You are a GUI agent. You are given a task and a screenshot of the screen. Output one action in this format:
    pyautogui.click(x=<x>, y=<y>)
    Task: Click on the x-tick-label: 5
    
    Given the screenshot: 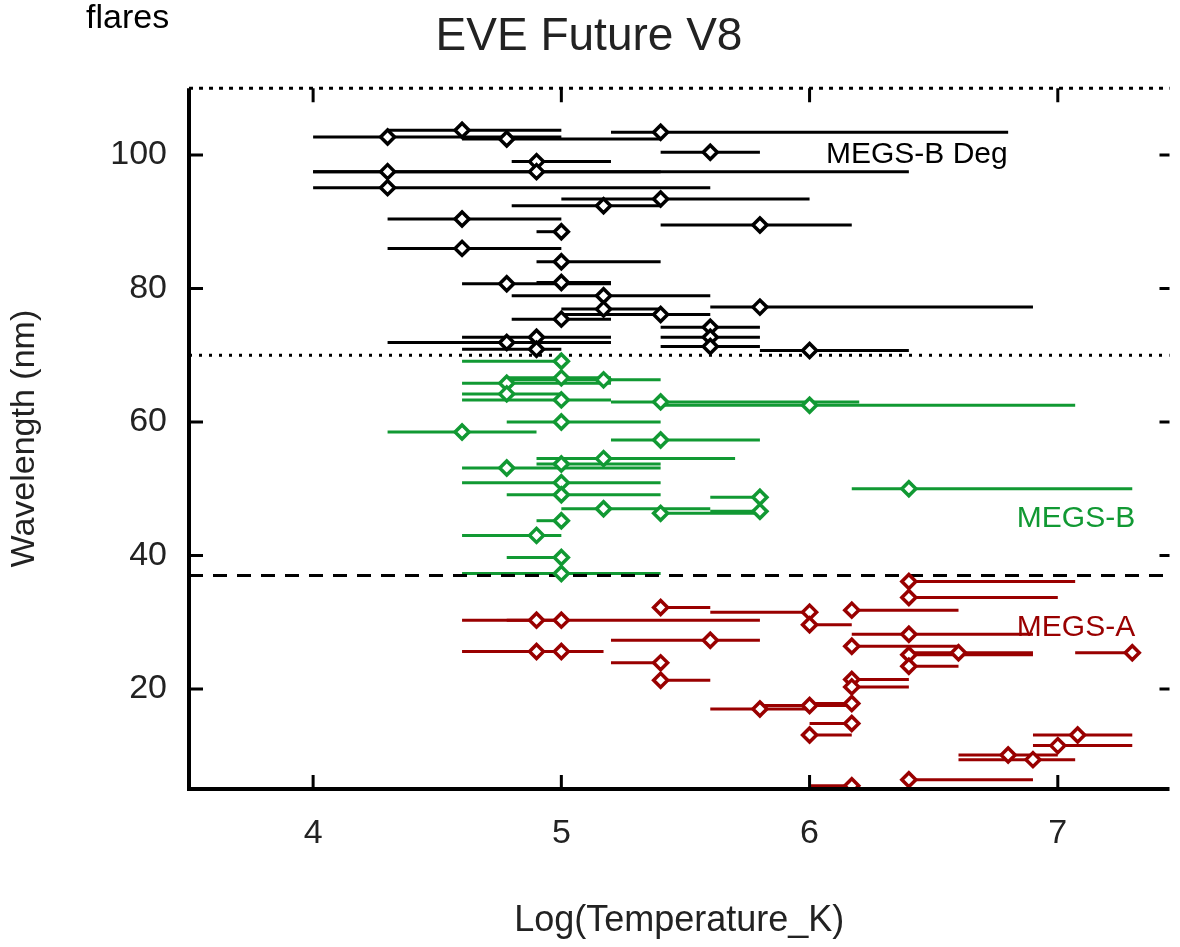 What is the action you would take?
    pyautogui.click(x=561, y=830)
    